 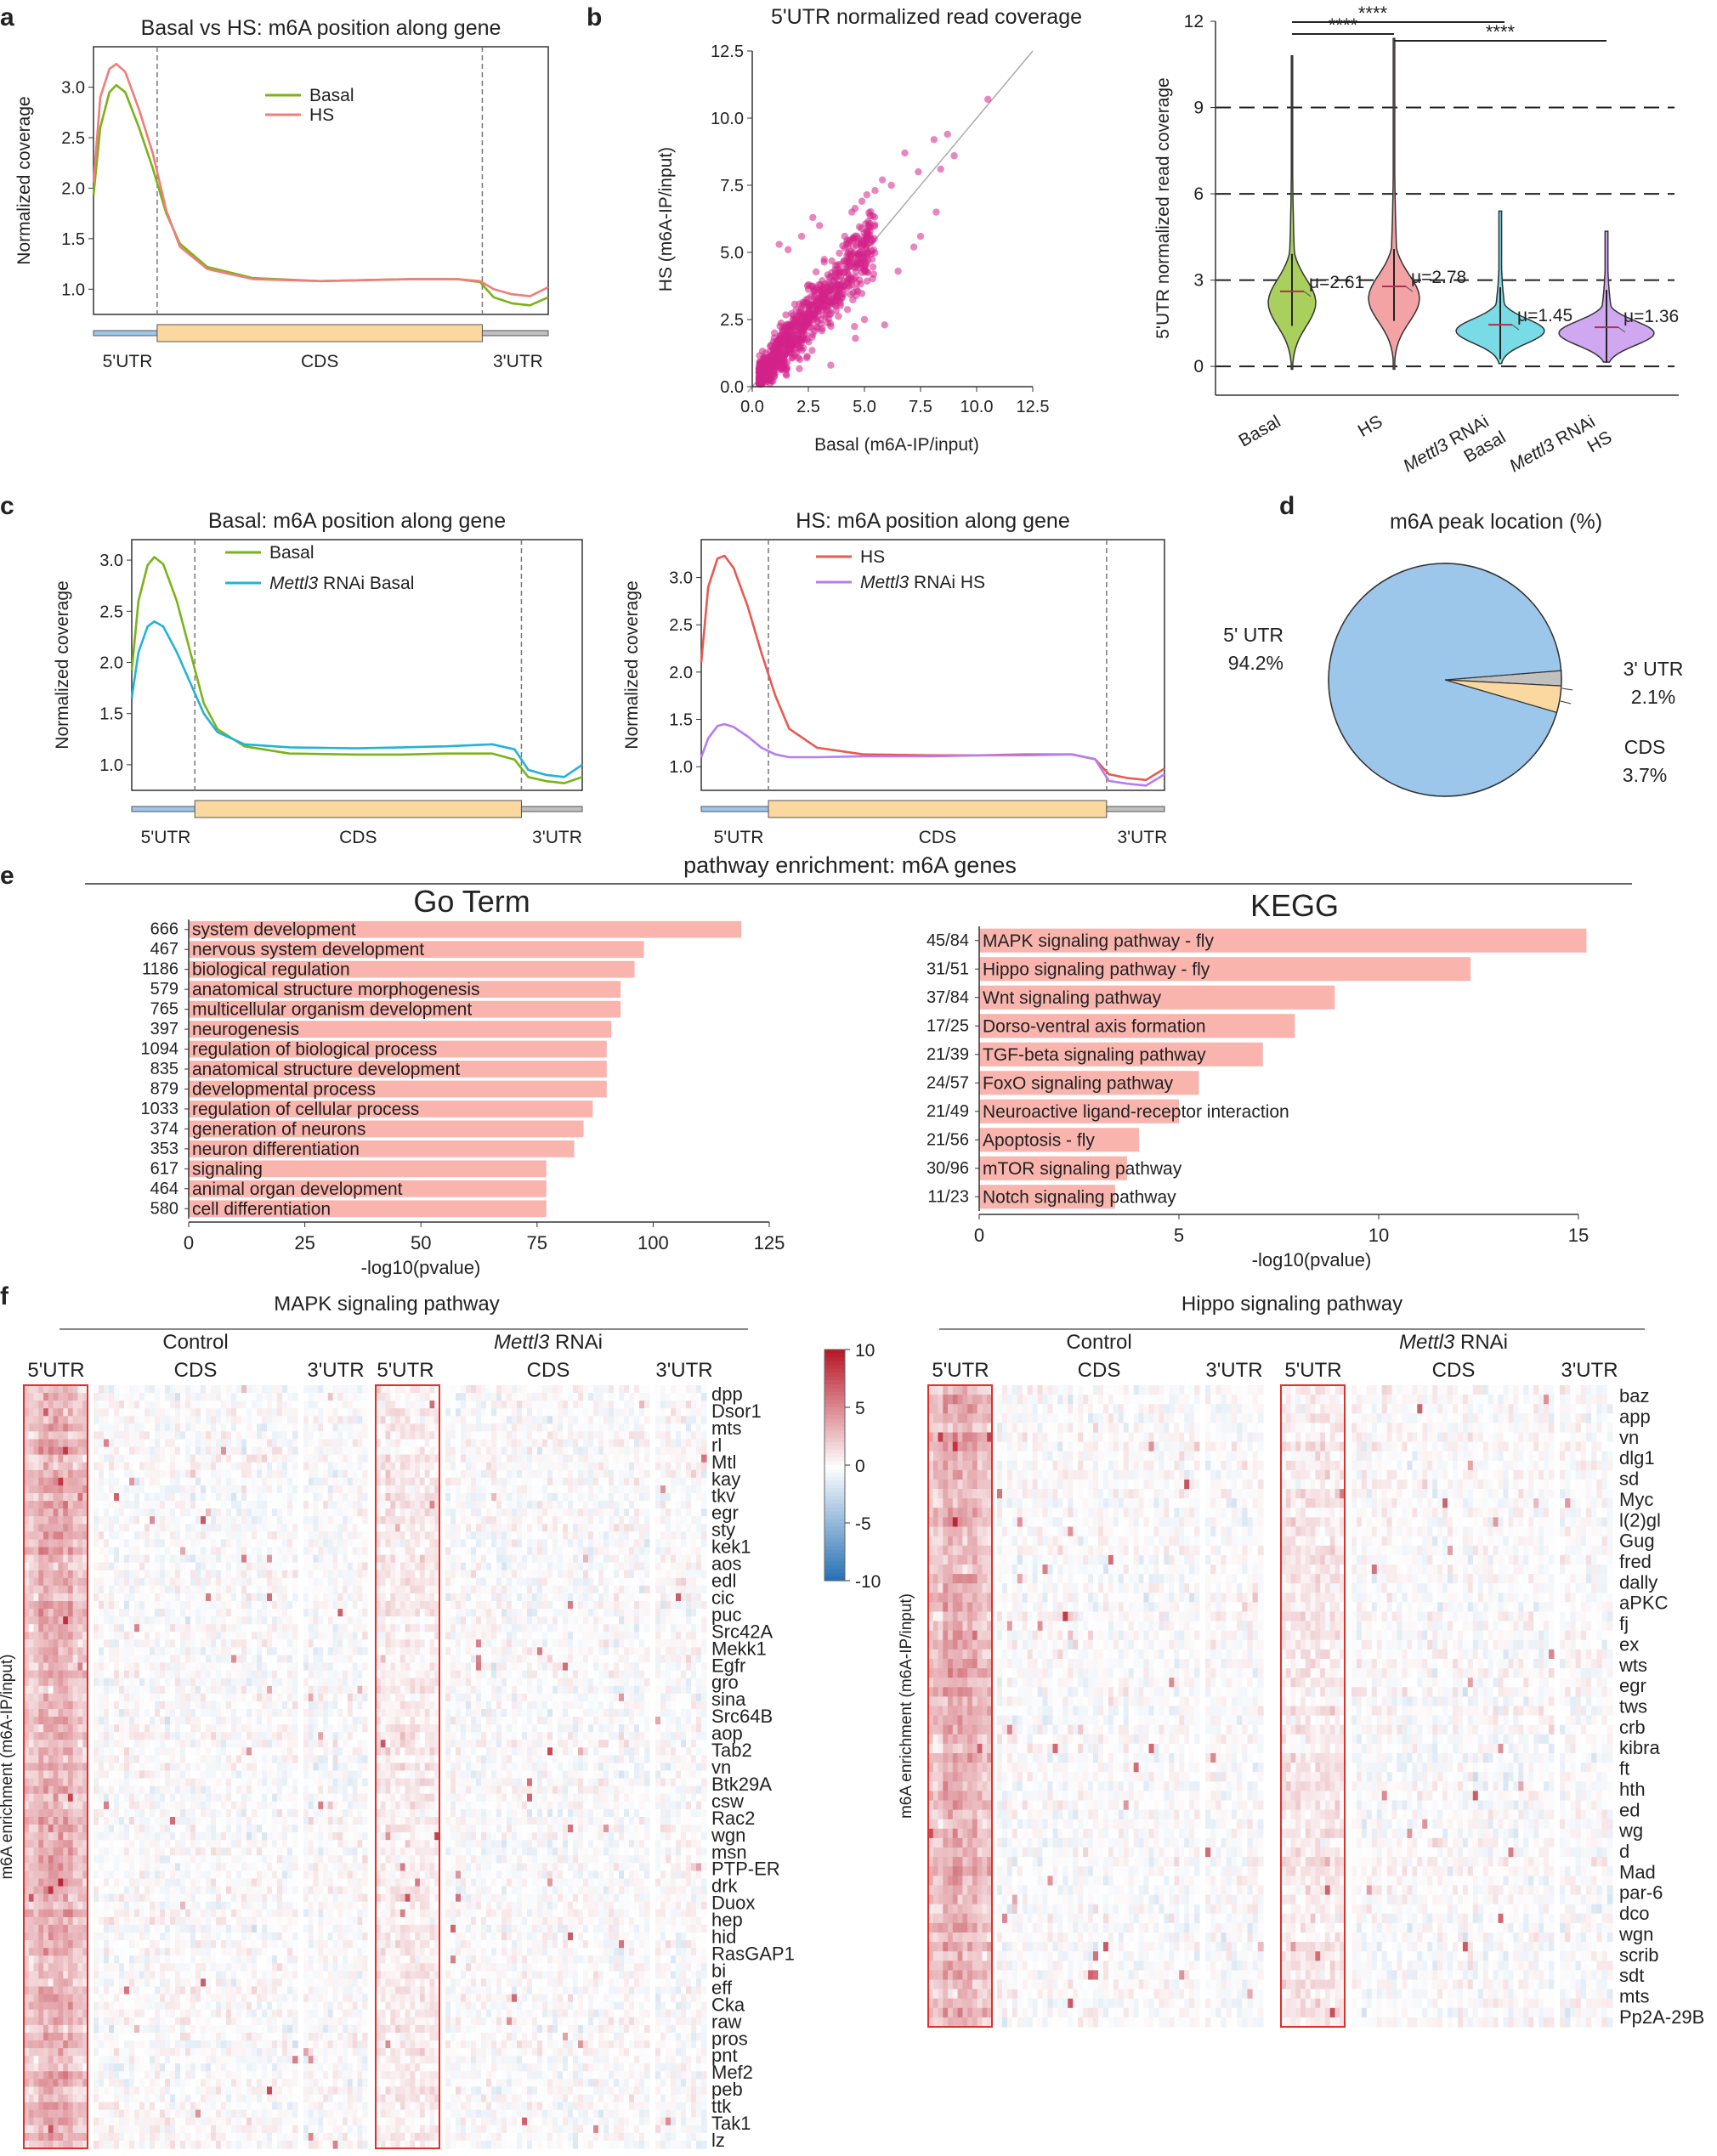 What do you see at coordinates (326, 1069) in the screenshot?
I see `bar-label: anatomical structure development` at bounding box center [326, 1069].